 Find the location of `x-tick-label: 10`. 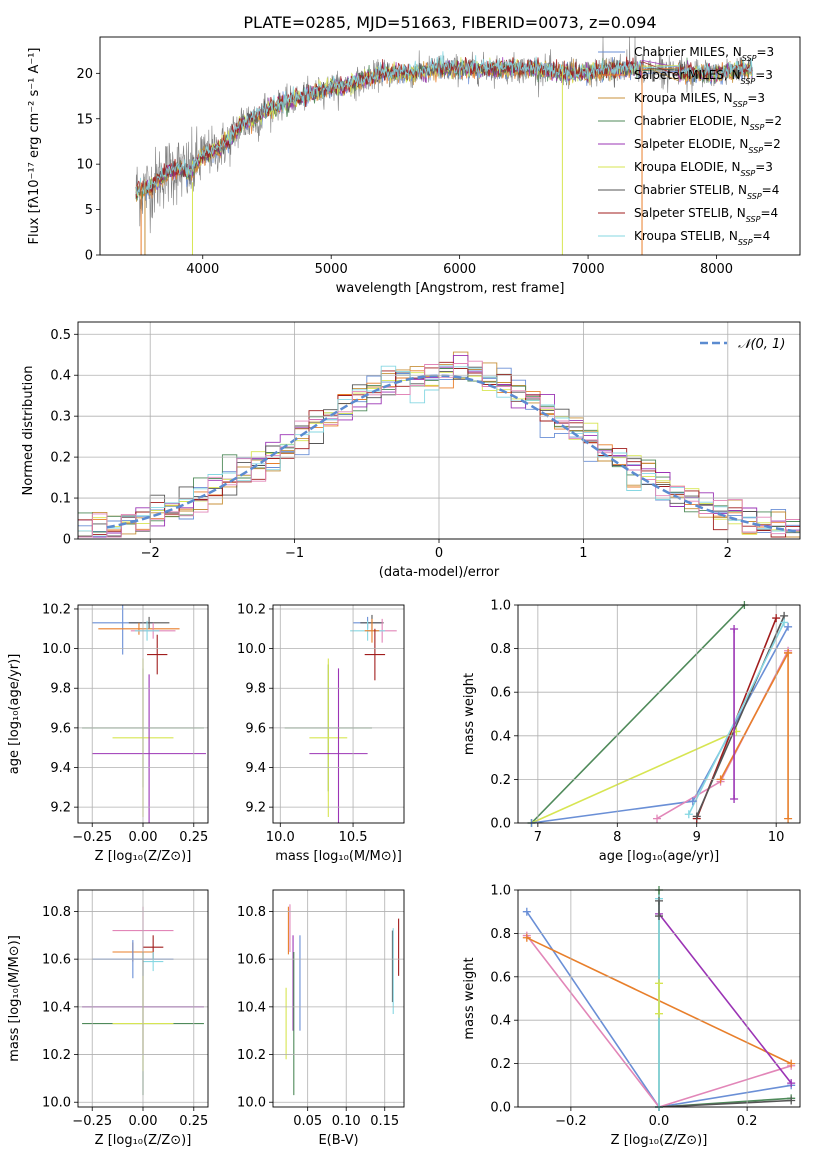

x-tick-label: 10 is located at coordinates (776, 837).